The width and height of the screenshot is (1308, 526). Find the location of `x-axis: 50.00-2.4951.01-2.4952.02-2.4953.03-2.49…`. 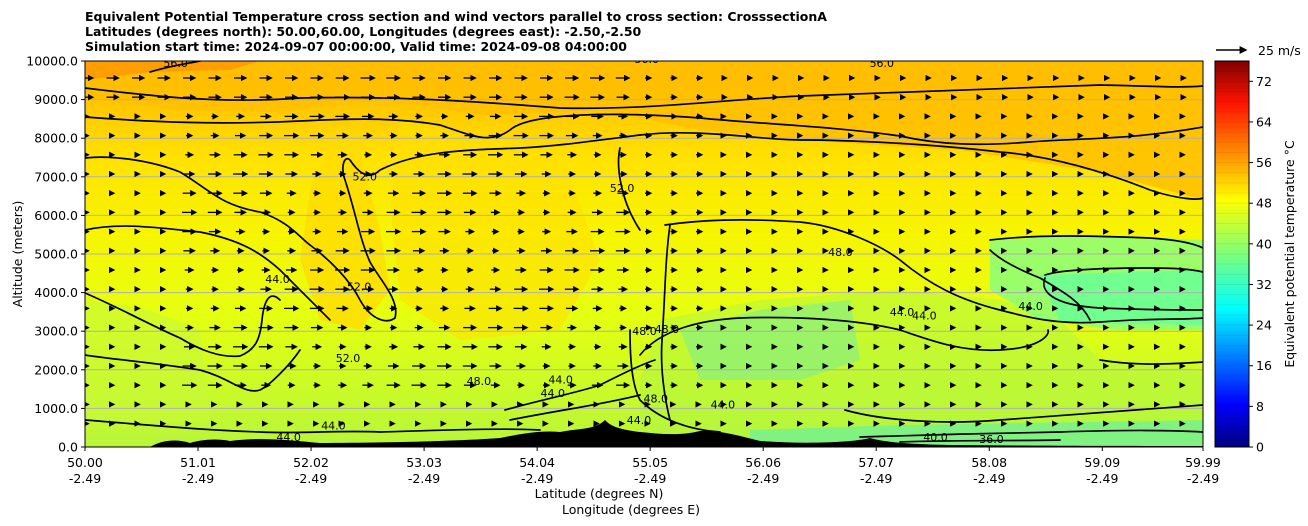

x-axis: 50.00-2.4951.01-2.4952.02-2.4953.03-2.49… is located at coordinates (644, 466).